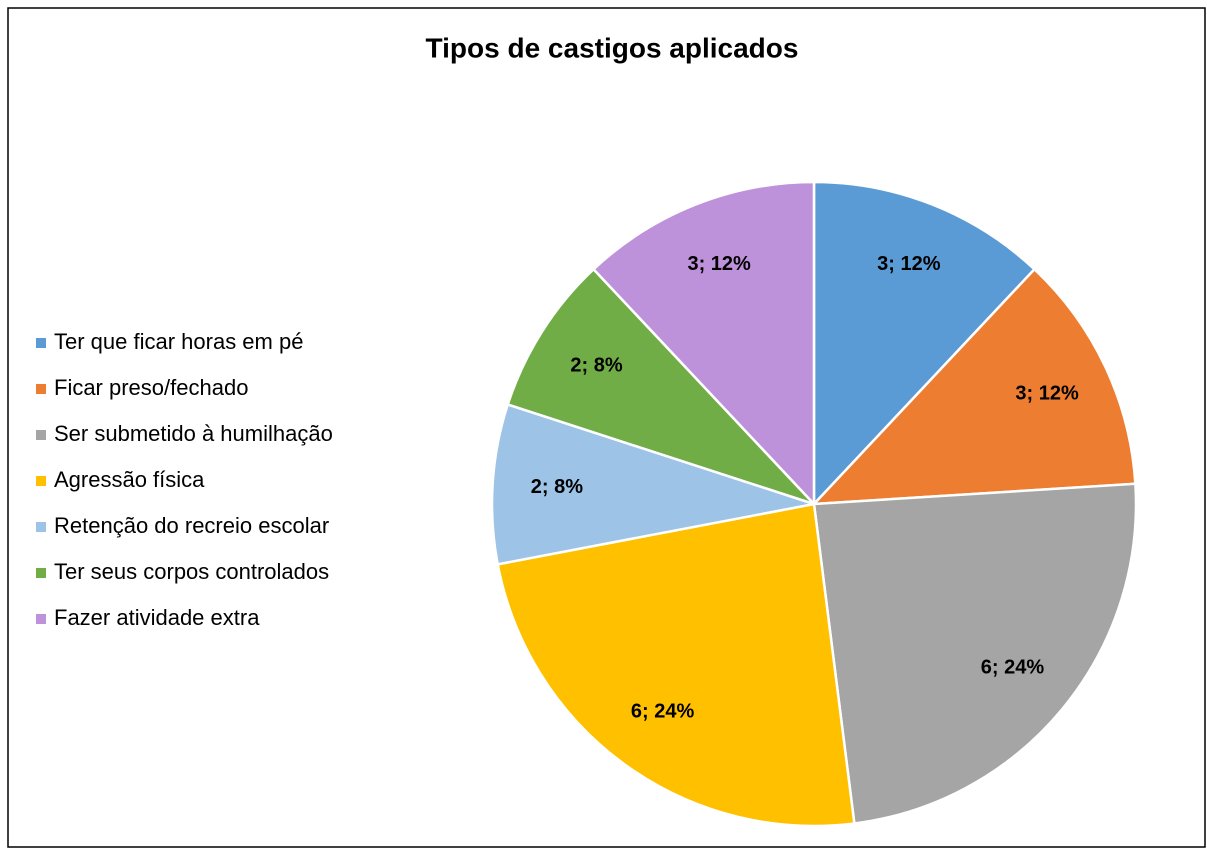  Describe the element at coordinates (191, 525) in the screenshot. I see `legend-label: Retenção do recreio escolar` at that location.